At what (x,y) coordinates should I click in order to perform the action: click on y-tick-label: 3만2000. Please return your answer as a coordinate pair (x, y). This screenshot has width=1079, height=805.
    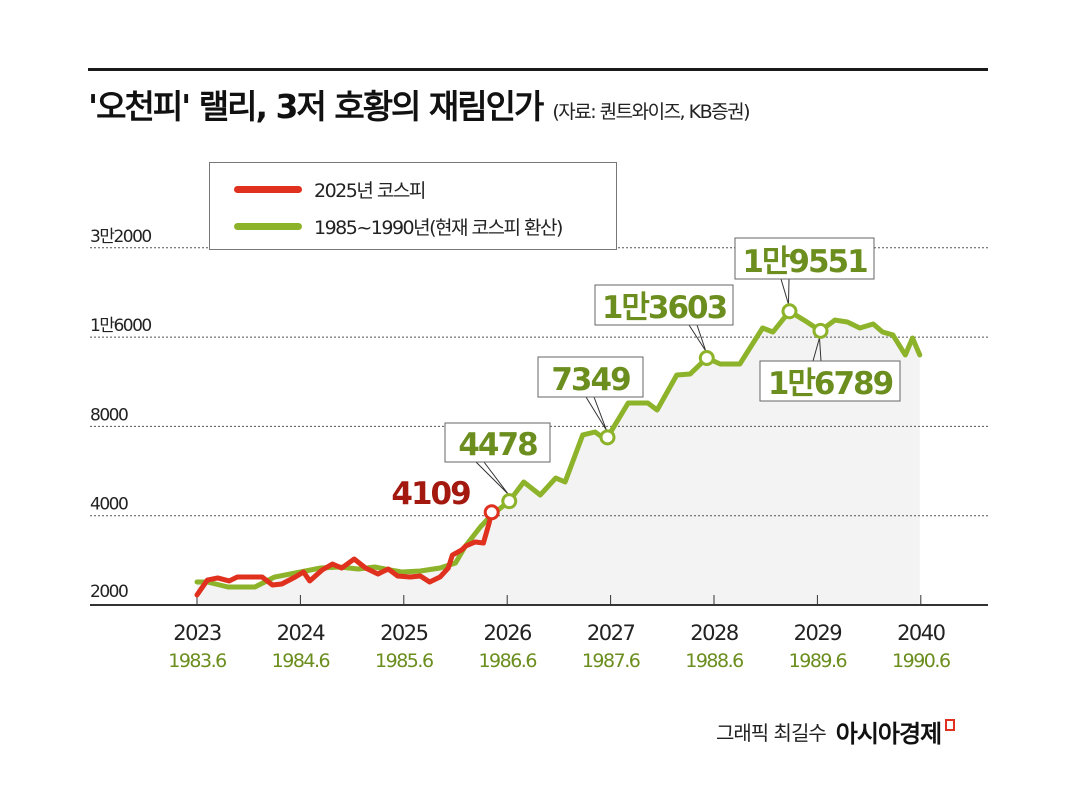
    Looking at the image, I should click on (120, 237).